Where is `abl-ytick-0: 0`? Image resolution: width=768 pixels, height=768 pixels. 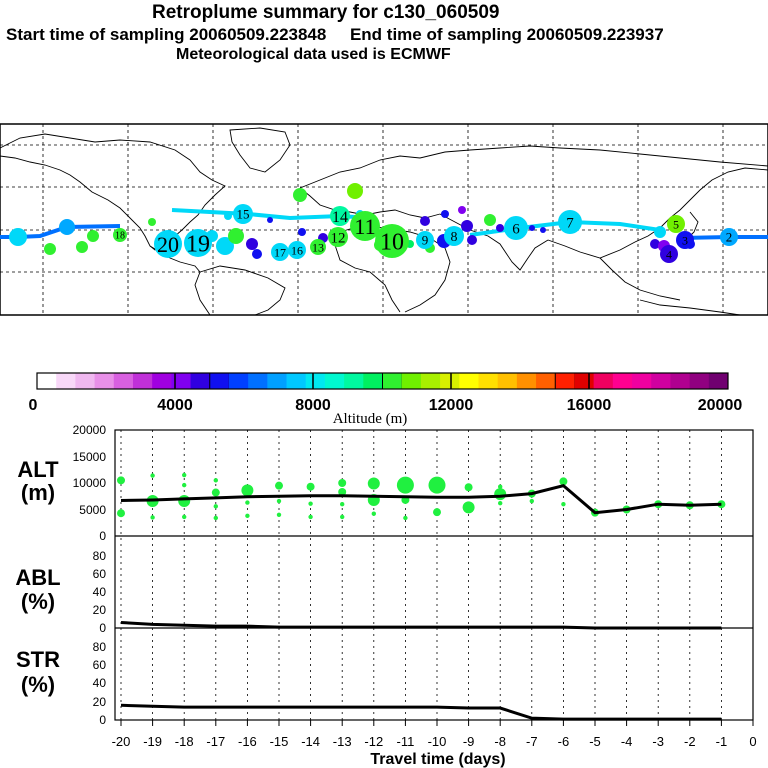
abl-ytick-0: 0 is located at coordinates (102, 628).